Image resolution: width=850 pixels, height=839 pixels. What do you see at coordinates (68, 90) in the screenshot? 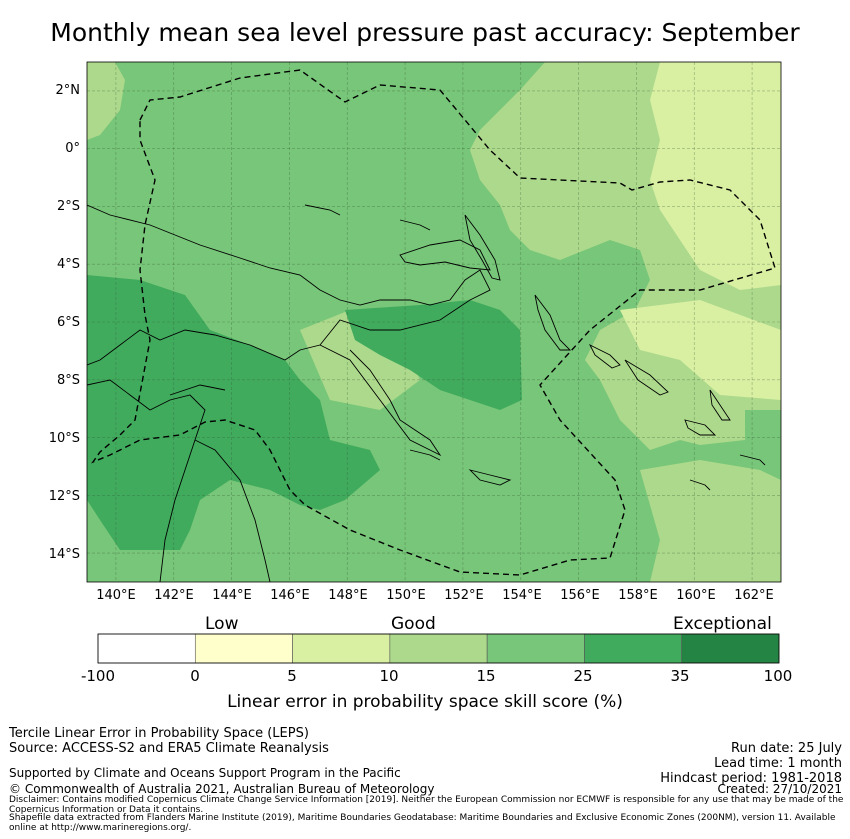
I see `lat-tick-label: 2°N` at bounding box center [68, 90].